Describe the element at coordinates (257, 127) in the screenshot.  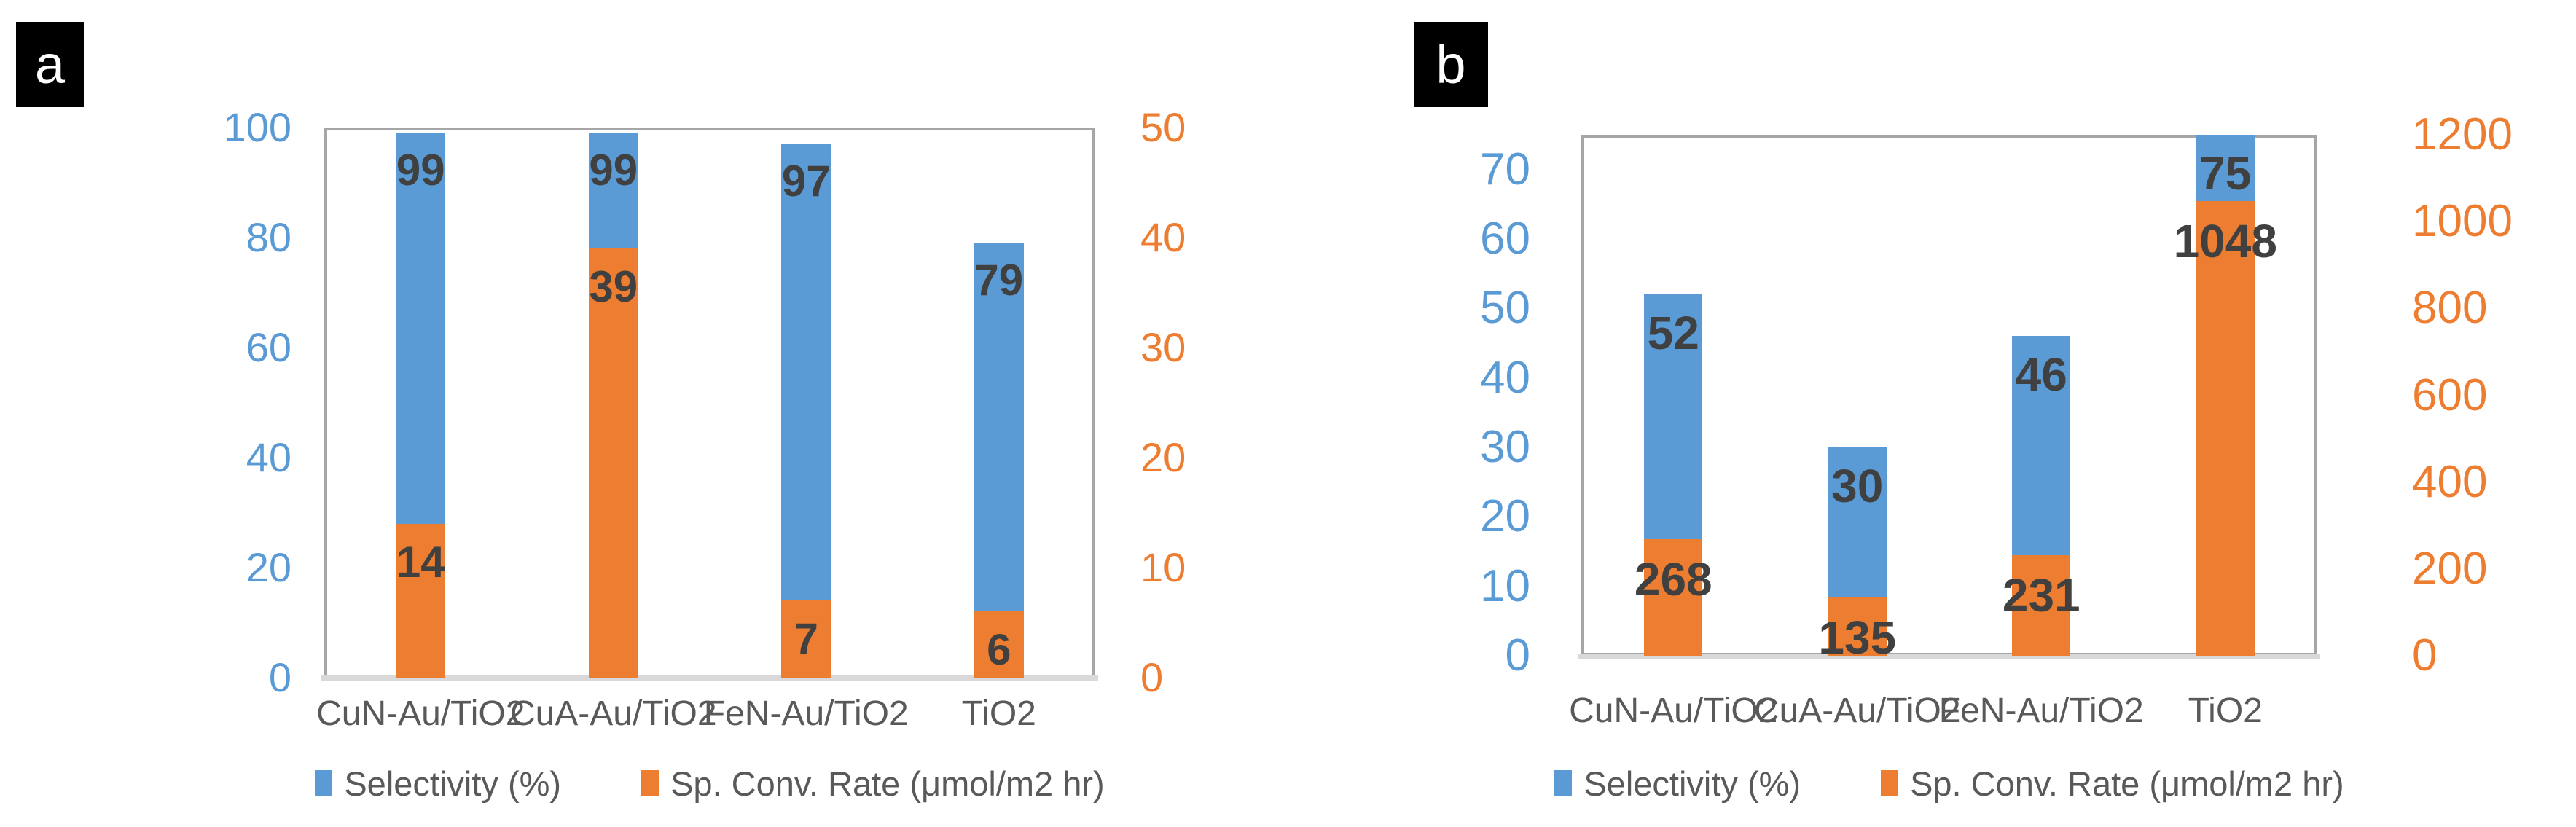
I see `y-axis-left-tick-a: 100` at that location.